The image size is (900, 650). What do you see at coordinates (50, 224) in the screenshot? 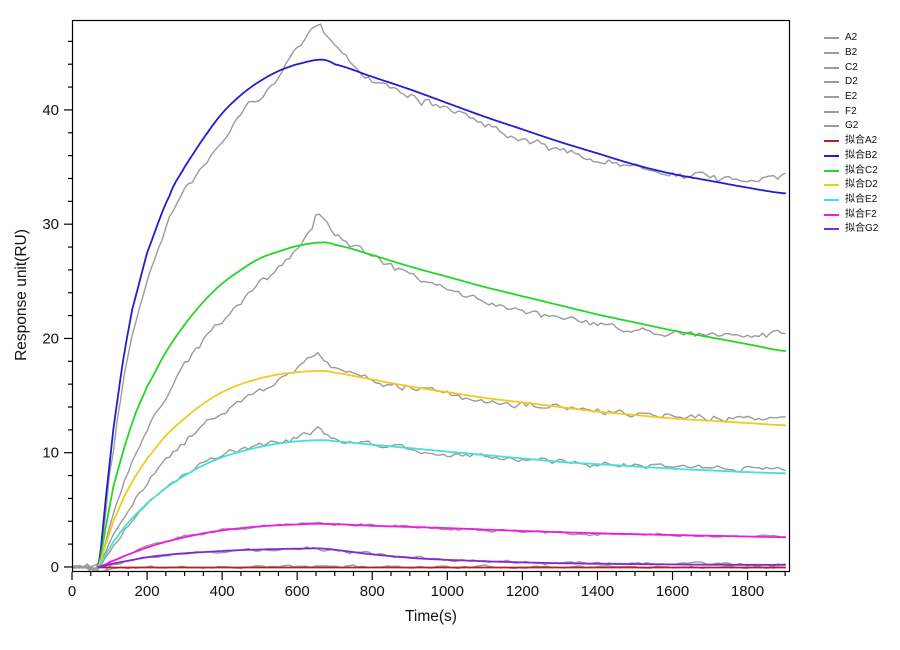
I see `y-tick-label: 30` at bounding box center [50, 224].